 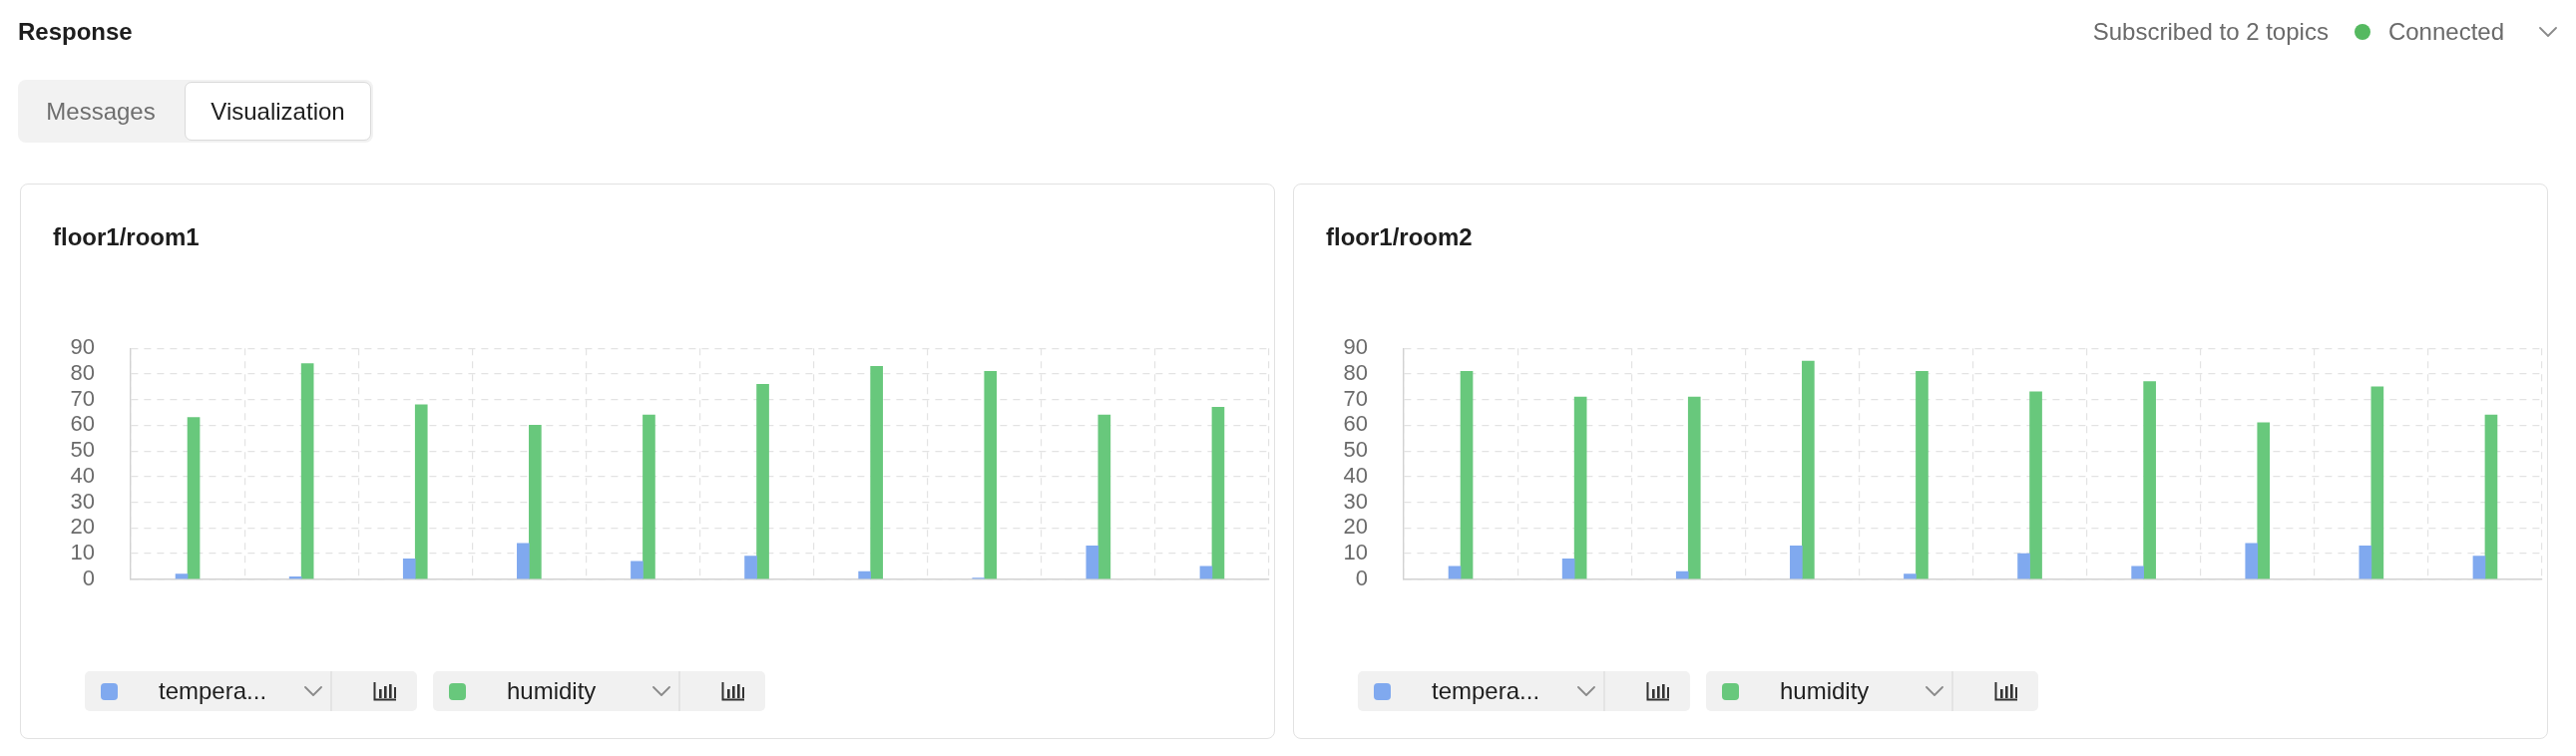 I want to click on text: Response, so click(x=75, y=32).